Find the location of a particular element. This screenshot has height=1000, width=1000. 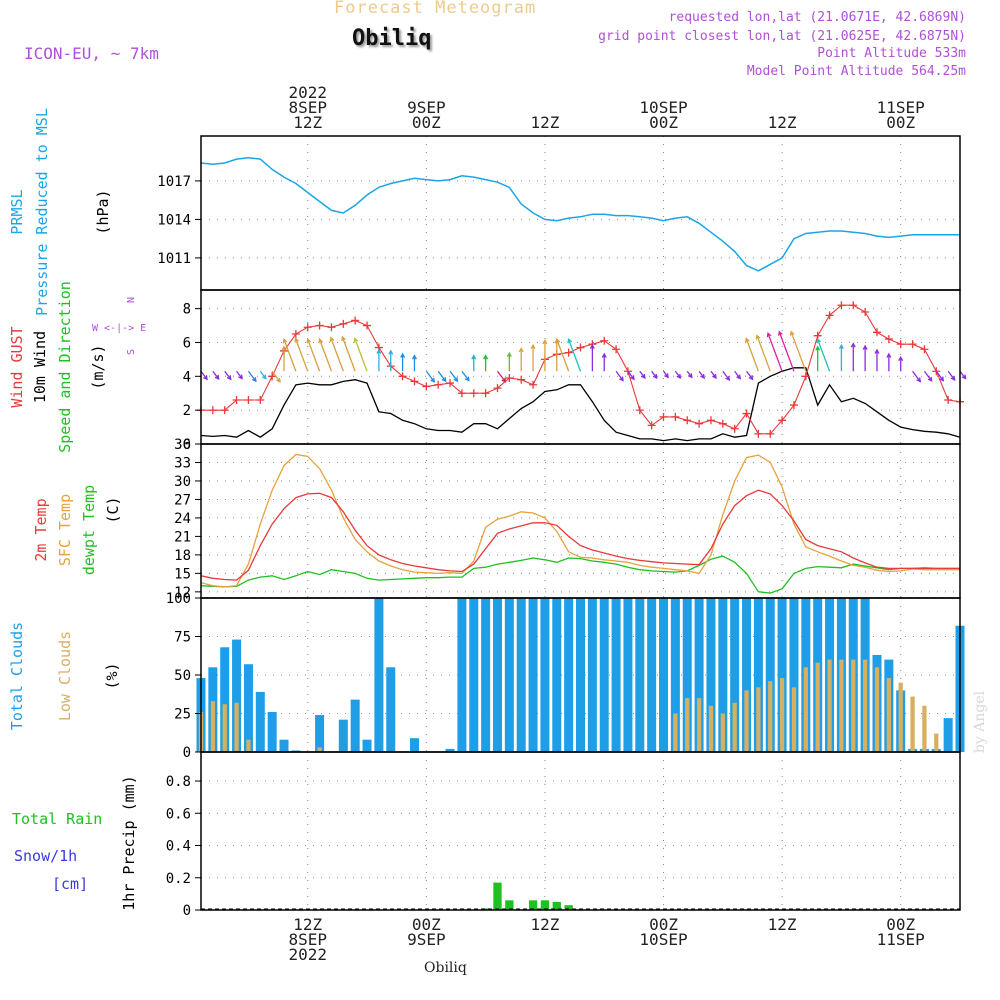

temp2m-line is located at coordinates (580, 535).